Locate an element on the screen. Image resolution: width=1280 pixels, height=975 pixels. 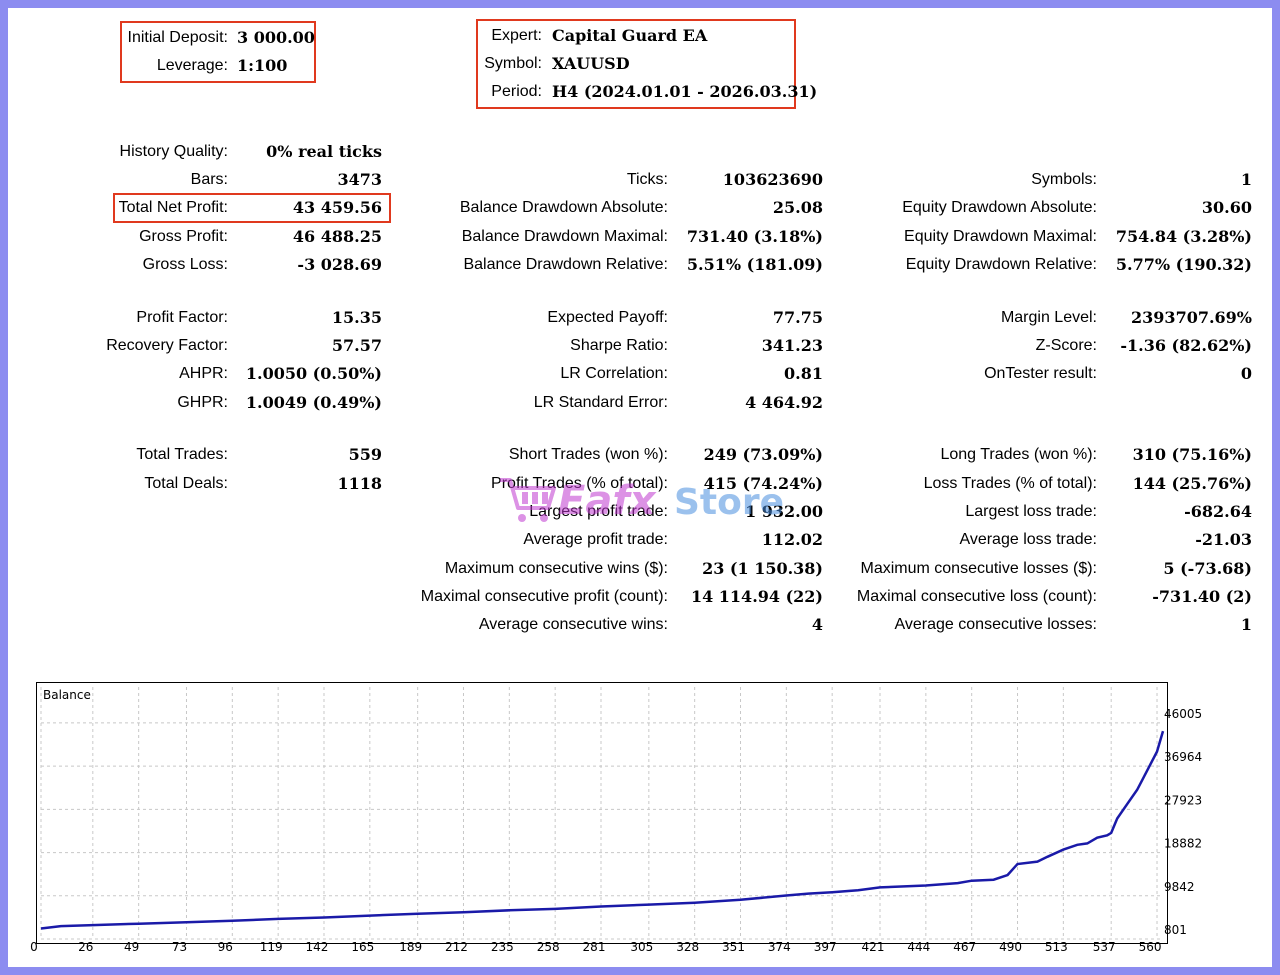
sharpe-ratio-label: Sharpe Ratio: is located at coordinates (619, 345).